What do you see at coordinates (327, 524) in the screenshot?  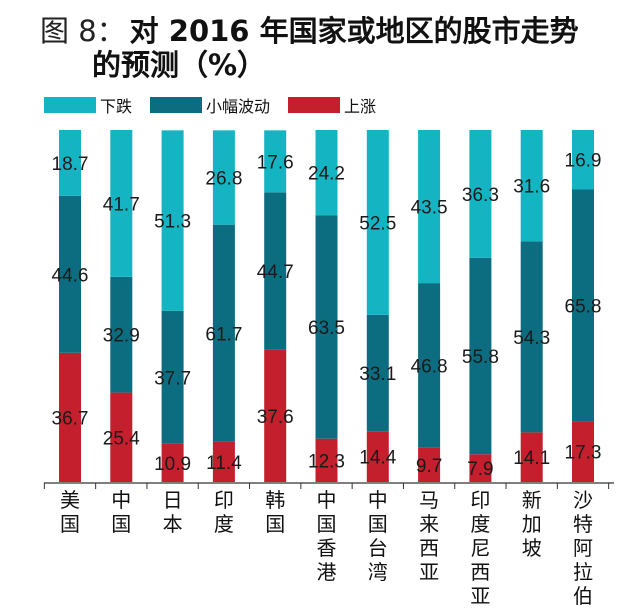 I see `category-label-5-1: 国` at bounding box center [327, 524].